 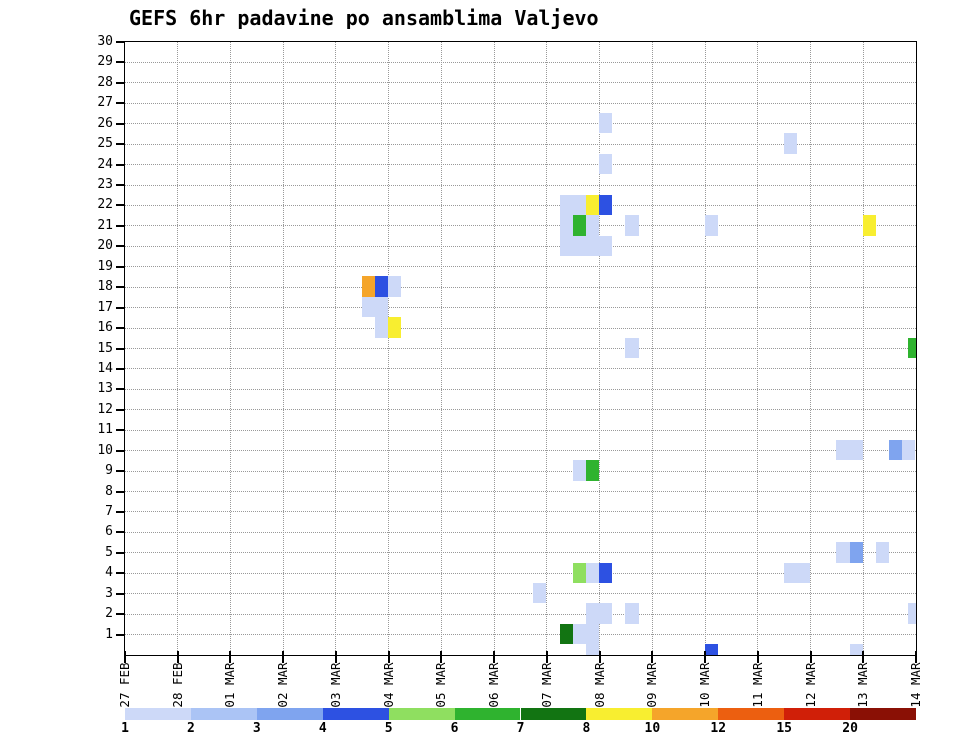 I want to click on colorbar-tick-label: 12, so click(x=718, y=728).